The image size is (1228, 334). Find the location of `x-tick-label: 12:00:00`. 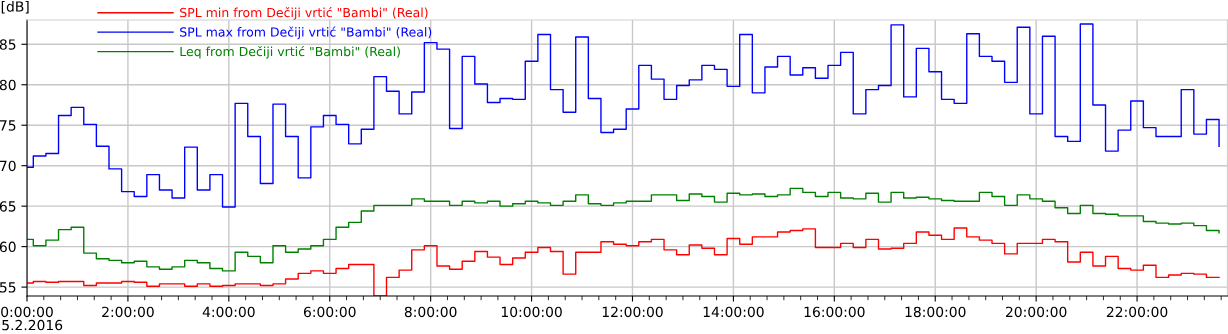

x-tick-label: 12:00:00 is located at coordinates (632, 312).